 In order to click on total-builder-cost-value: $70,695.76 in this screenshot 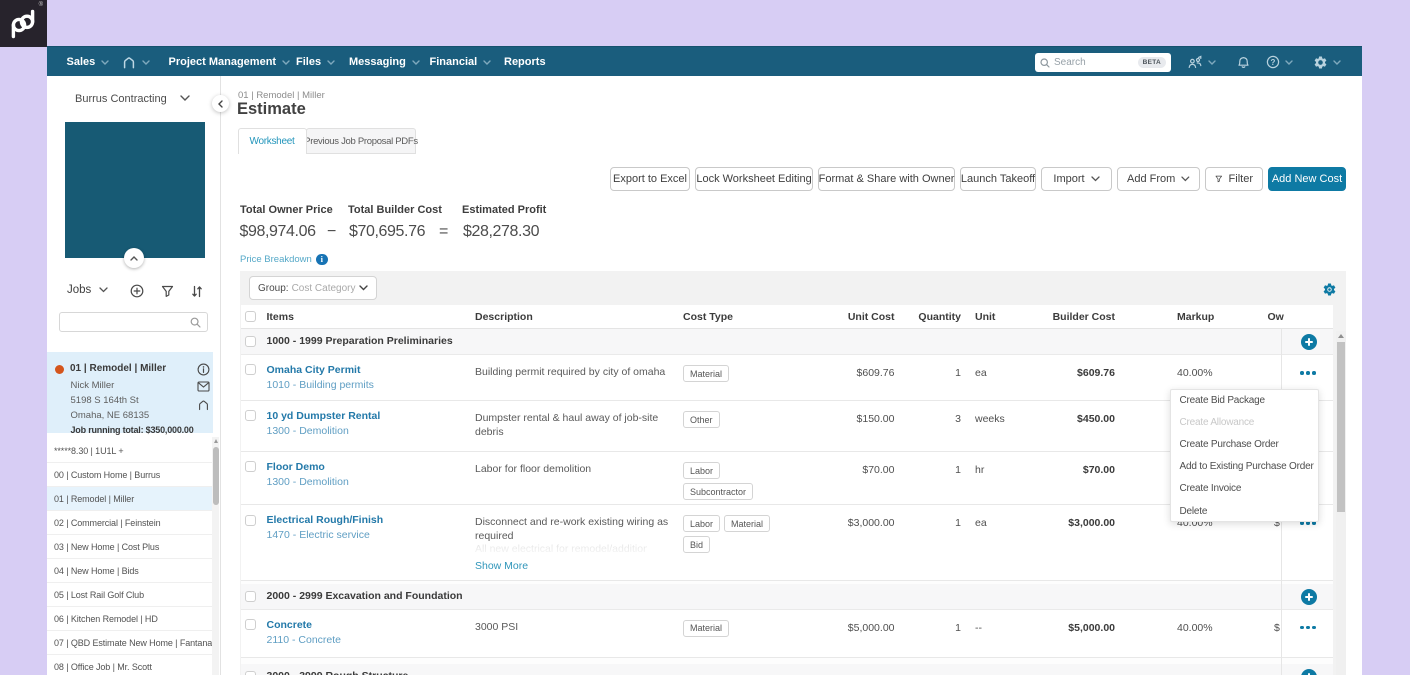, I will do `click(387, 231)`.